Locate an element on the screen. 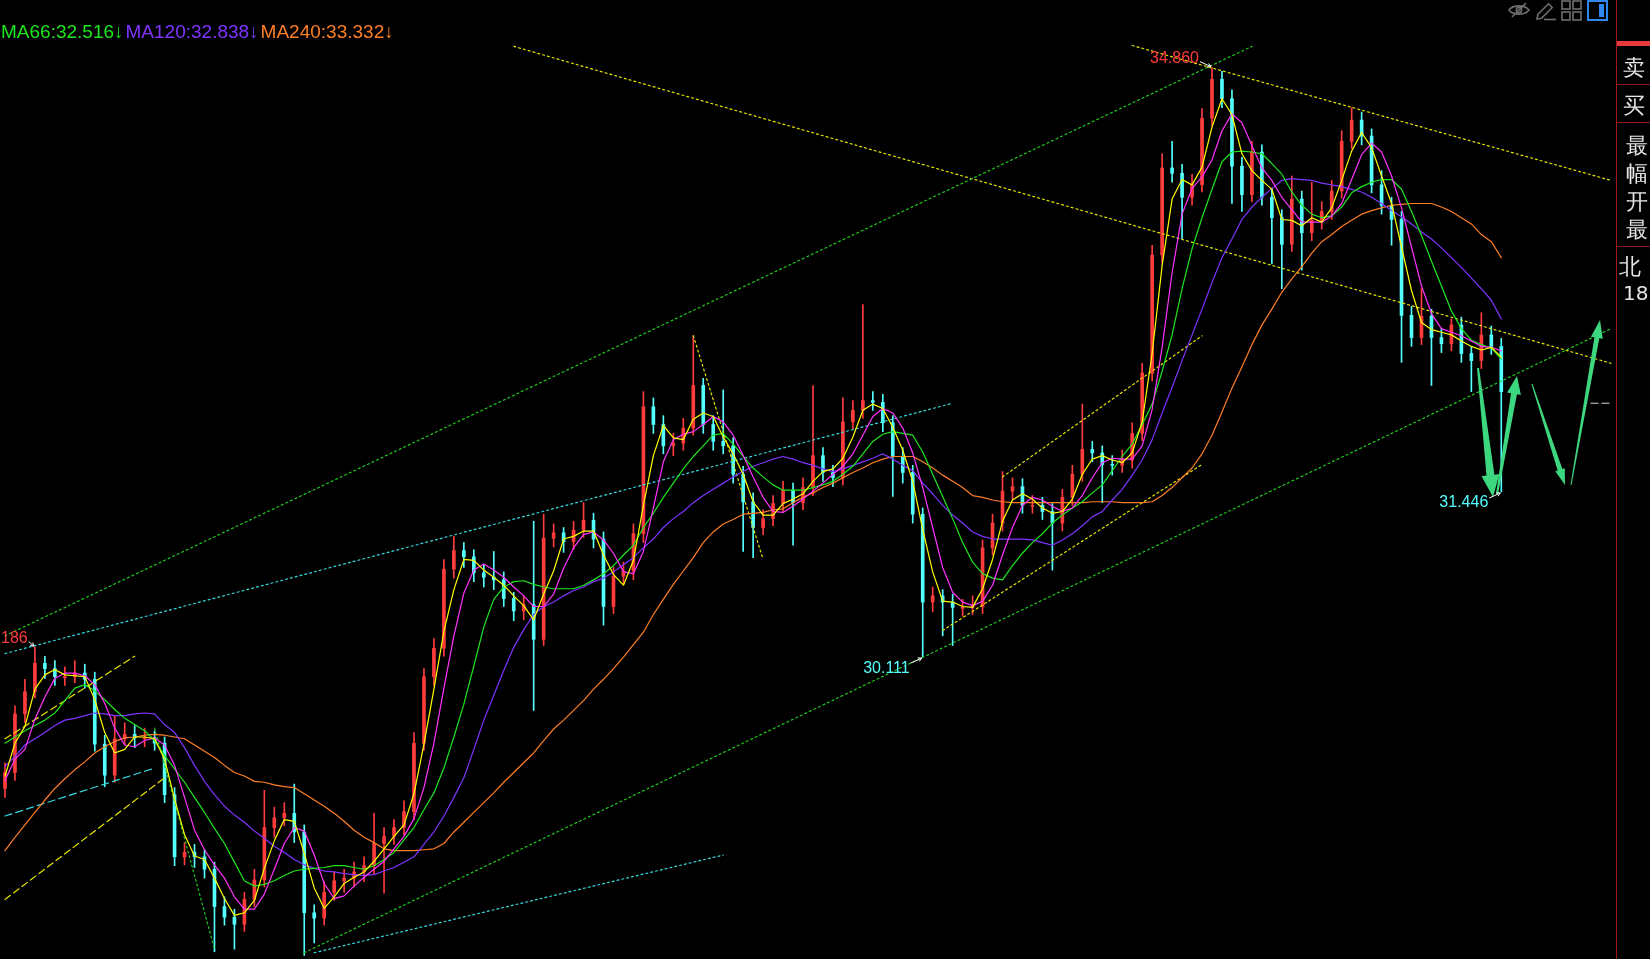 The height and width of the screenshot is (959, 1650). text: 卖 is located at coordinates (1634, 67).